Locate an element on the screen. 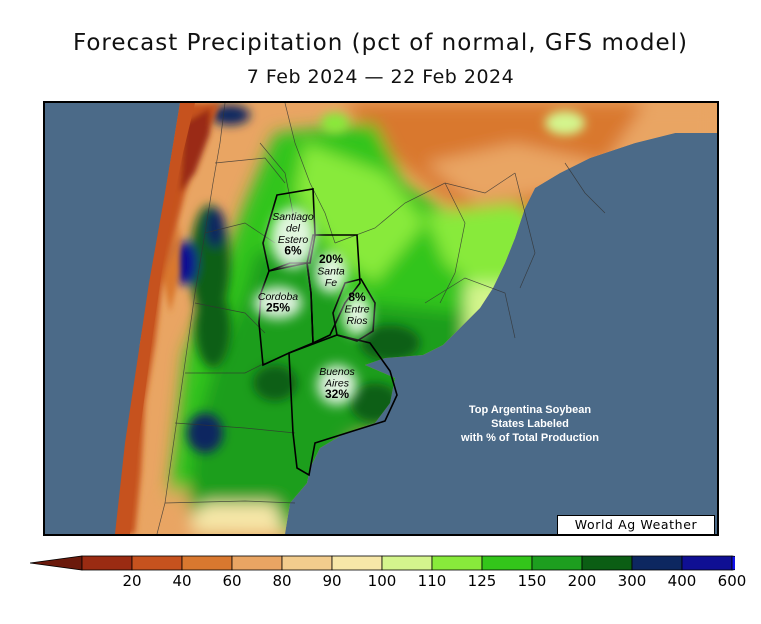 This screenshot has width=761, height=624. province-name: Entre is located at coordinates (356, 310).